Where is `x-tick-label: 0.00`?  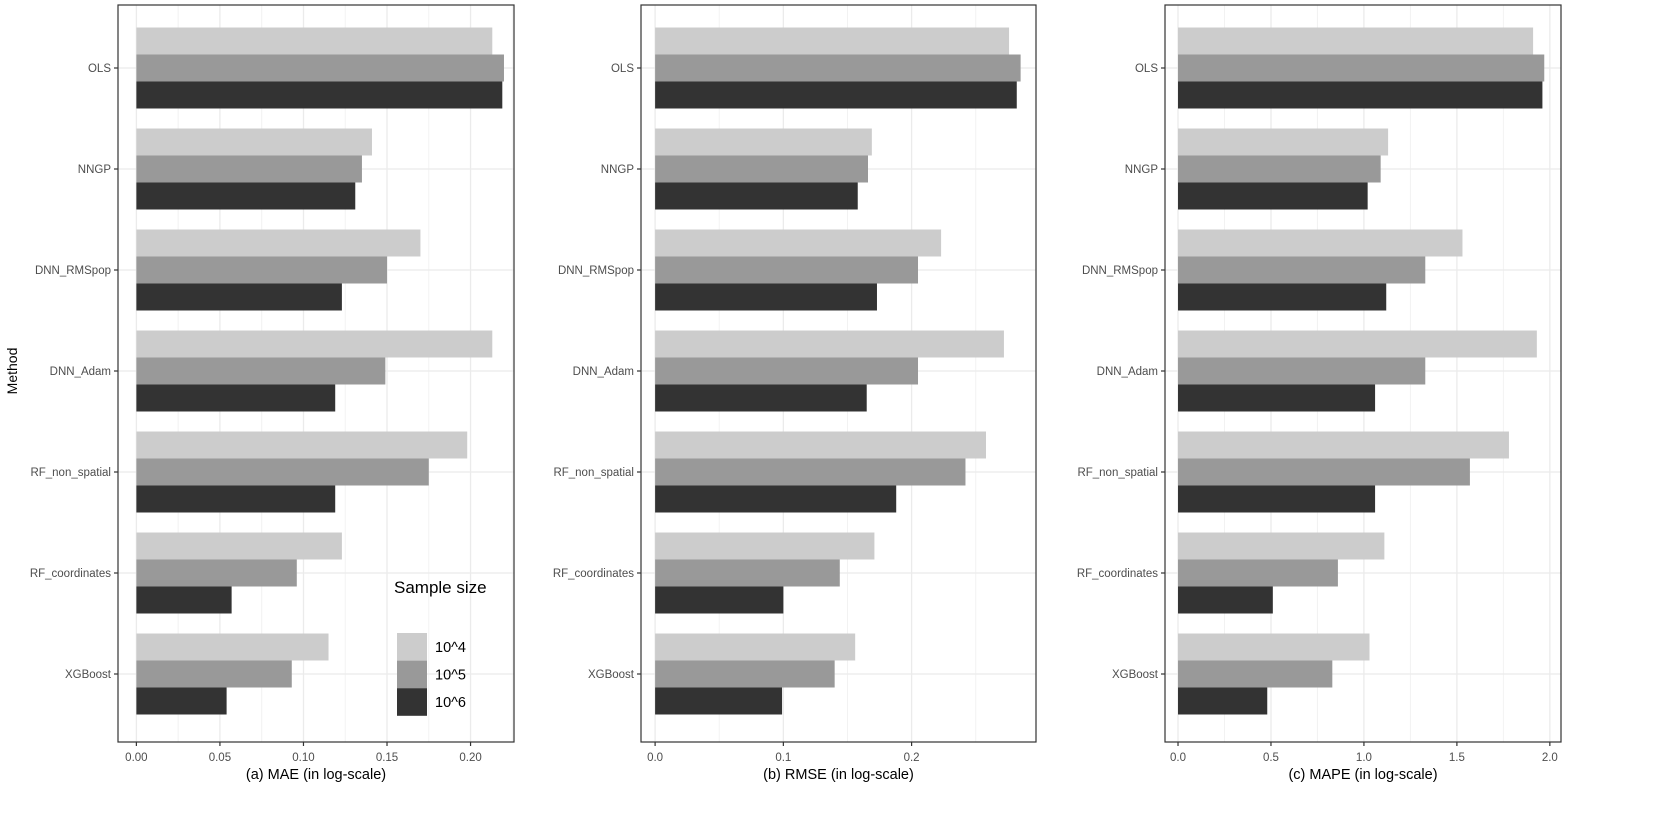
x-tick-label: 0.00 is located at coordinates (136, 758).